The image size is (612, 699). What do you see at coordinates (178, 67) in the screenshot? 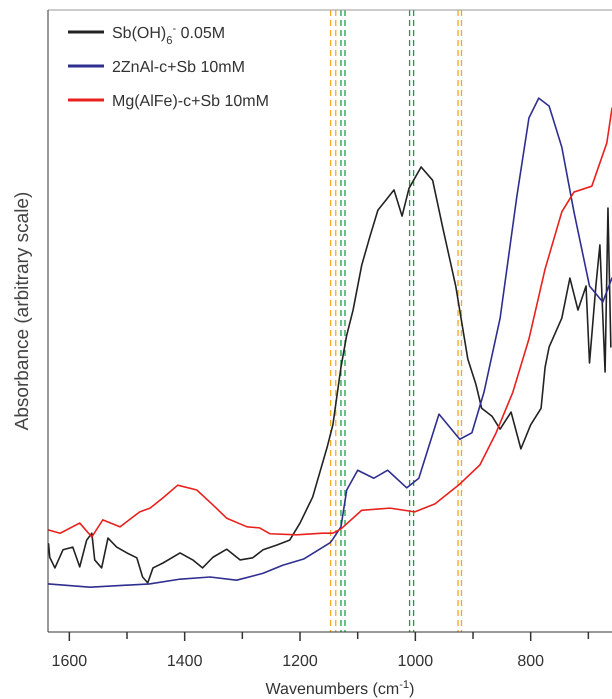
I see `legend-label: 2ZnAl-c+Sb 10mM` at bounding box center [178, 67].